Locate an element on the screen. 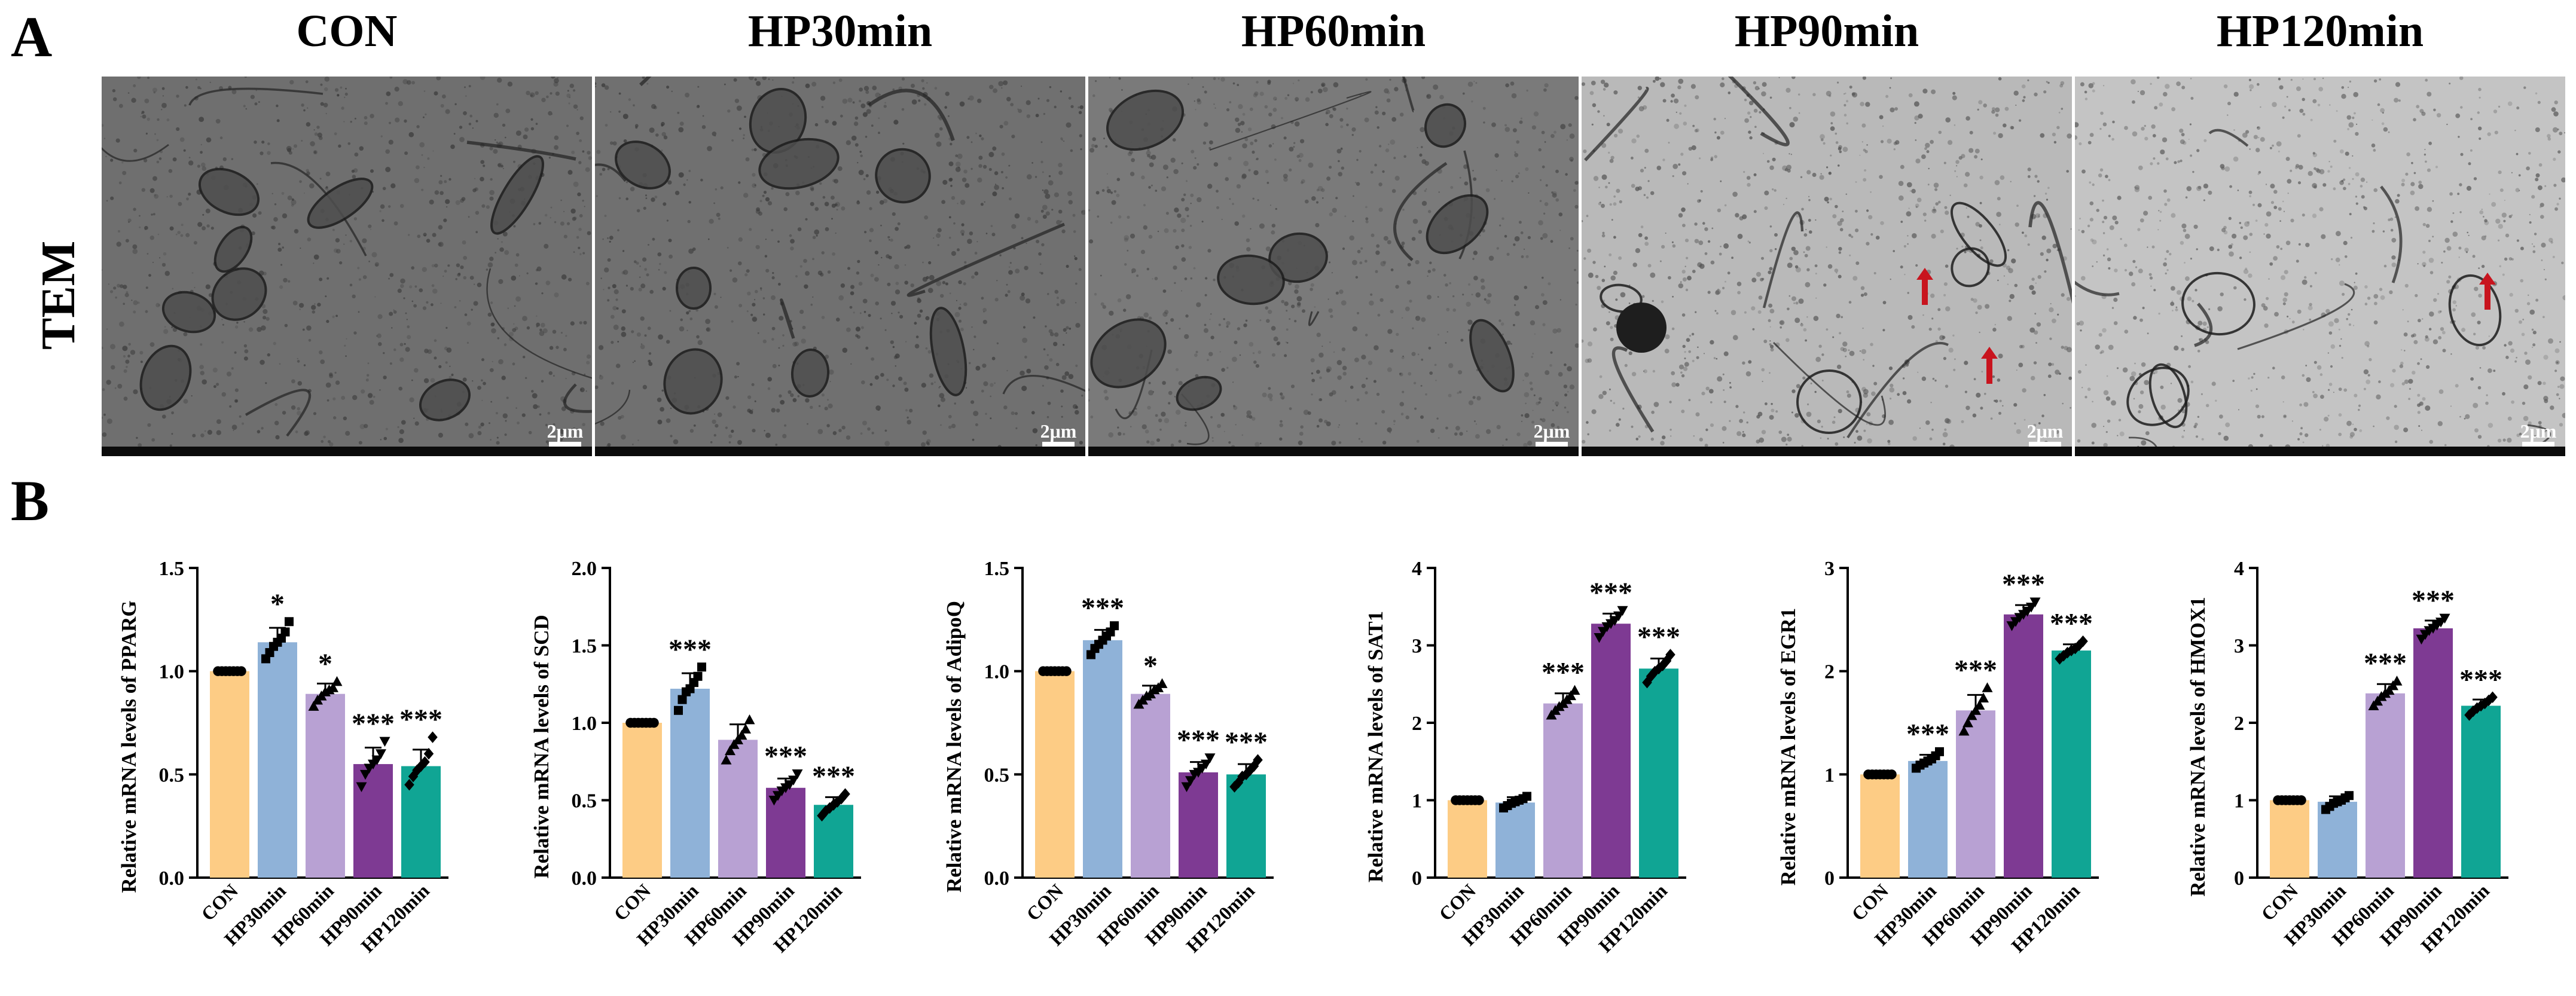  data-point is located at coordinates (285, 632).